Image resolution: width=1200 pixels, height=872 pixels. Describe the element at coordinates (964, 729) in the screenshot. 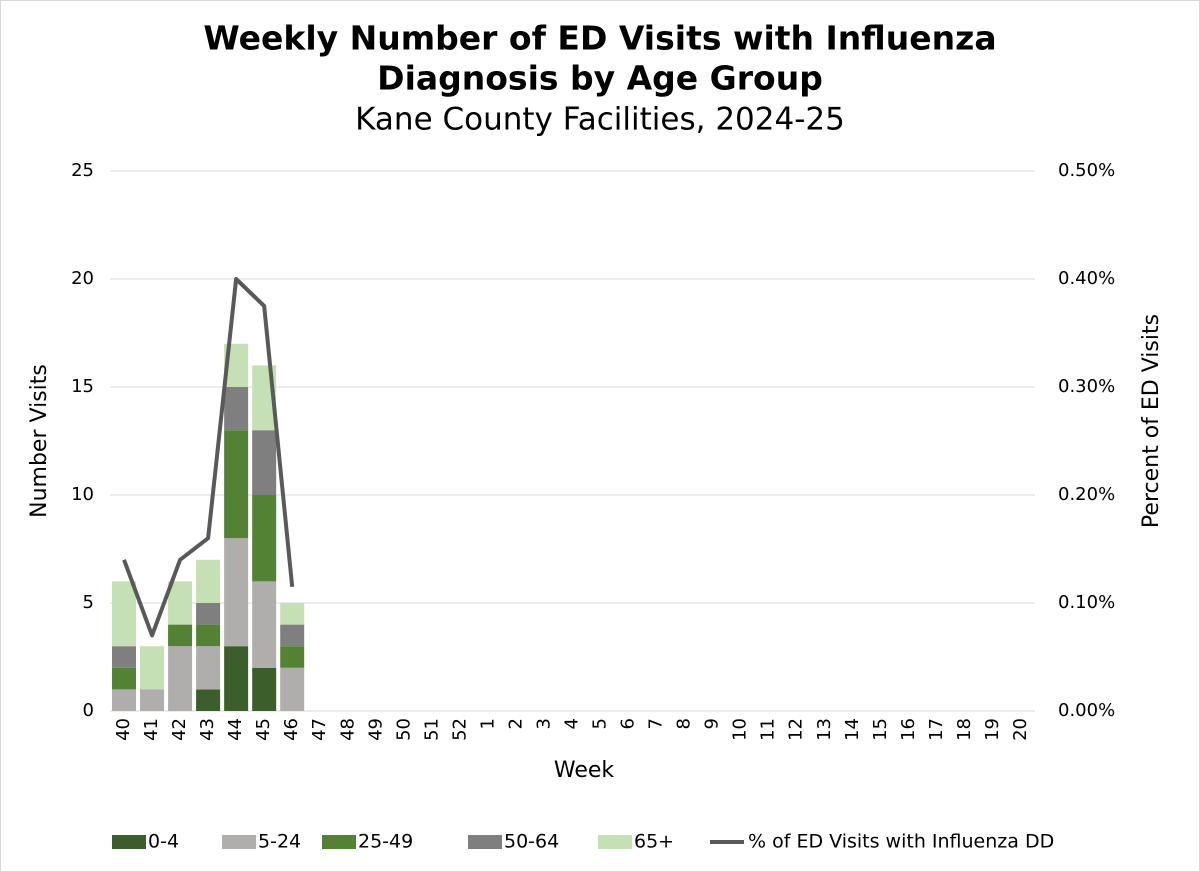

I see `x-tick-label: 18` at that location.